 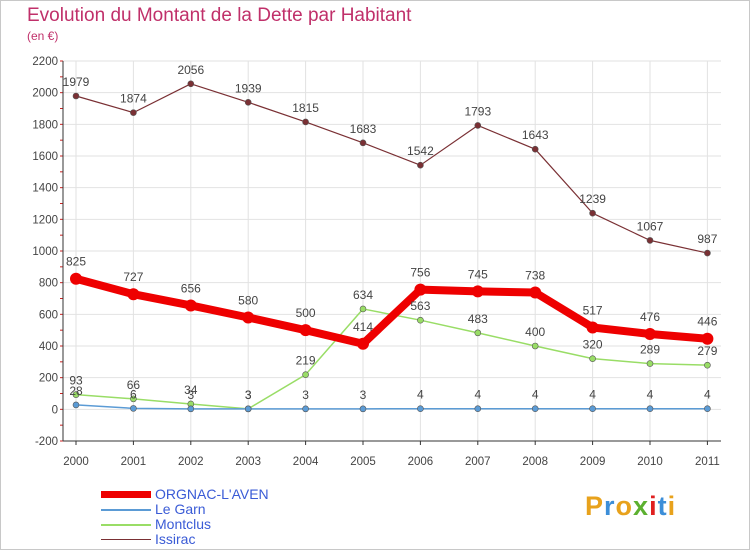 I want to click on data-label-montclus: 93, so click(x=76, y=381).